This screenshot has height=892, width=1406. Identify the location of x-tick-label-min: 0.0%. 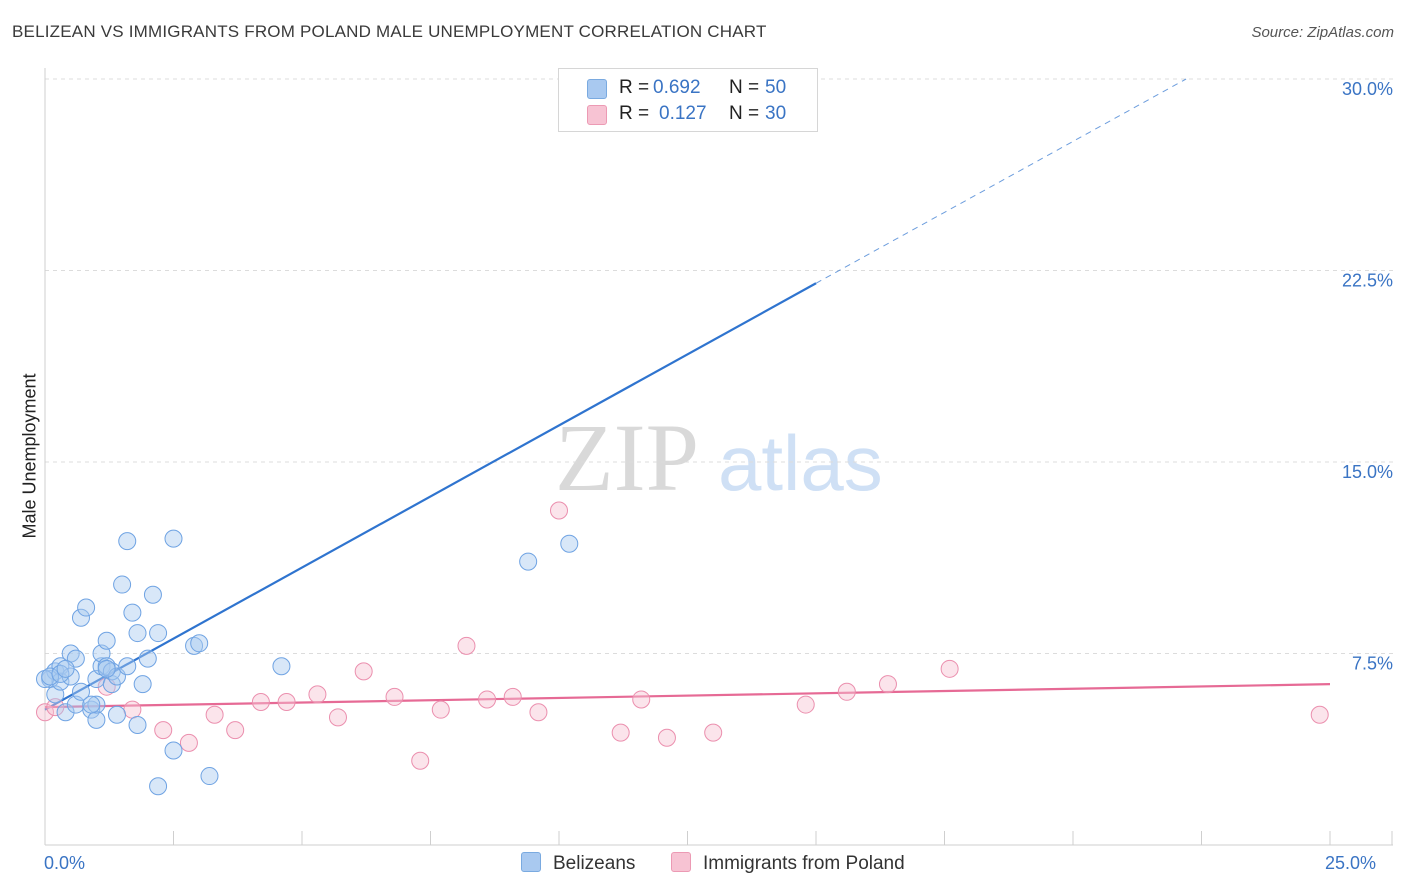
(65, 863).